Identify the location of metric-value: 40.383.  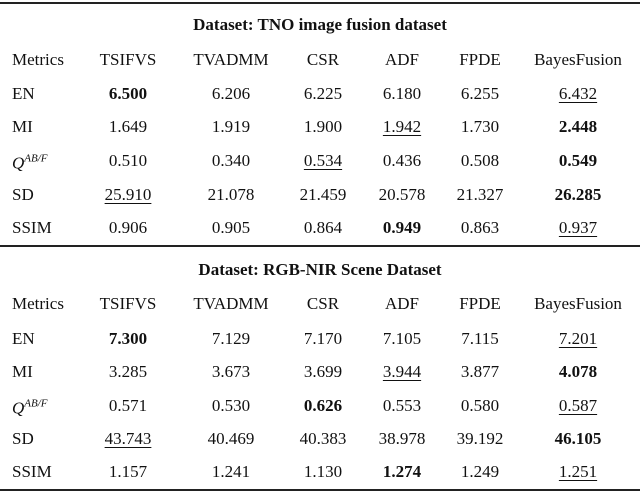
(323, 438).